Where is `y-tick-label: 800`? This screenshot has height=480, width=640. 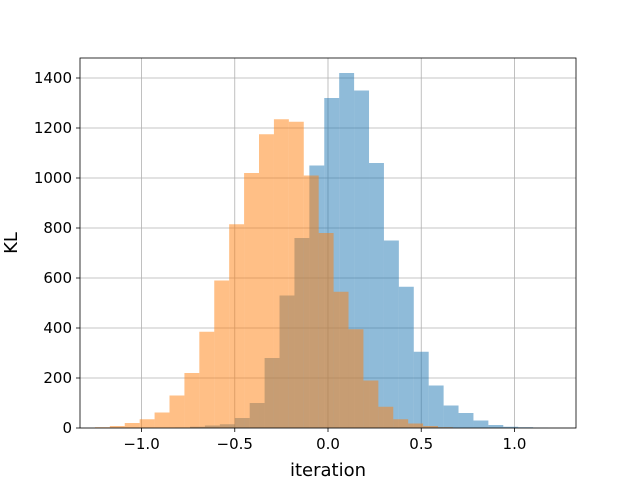 y-tick-label: 800 is located at coordinates (57, 228).